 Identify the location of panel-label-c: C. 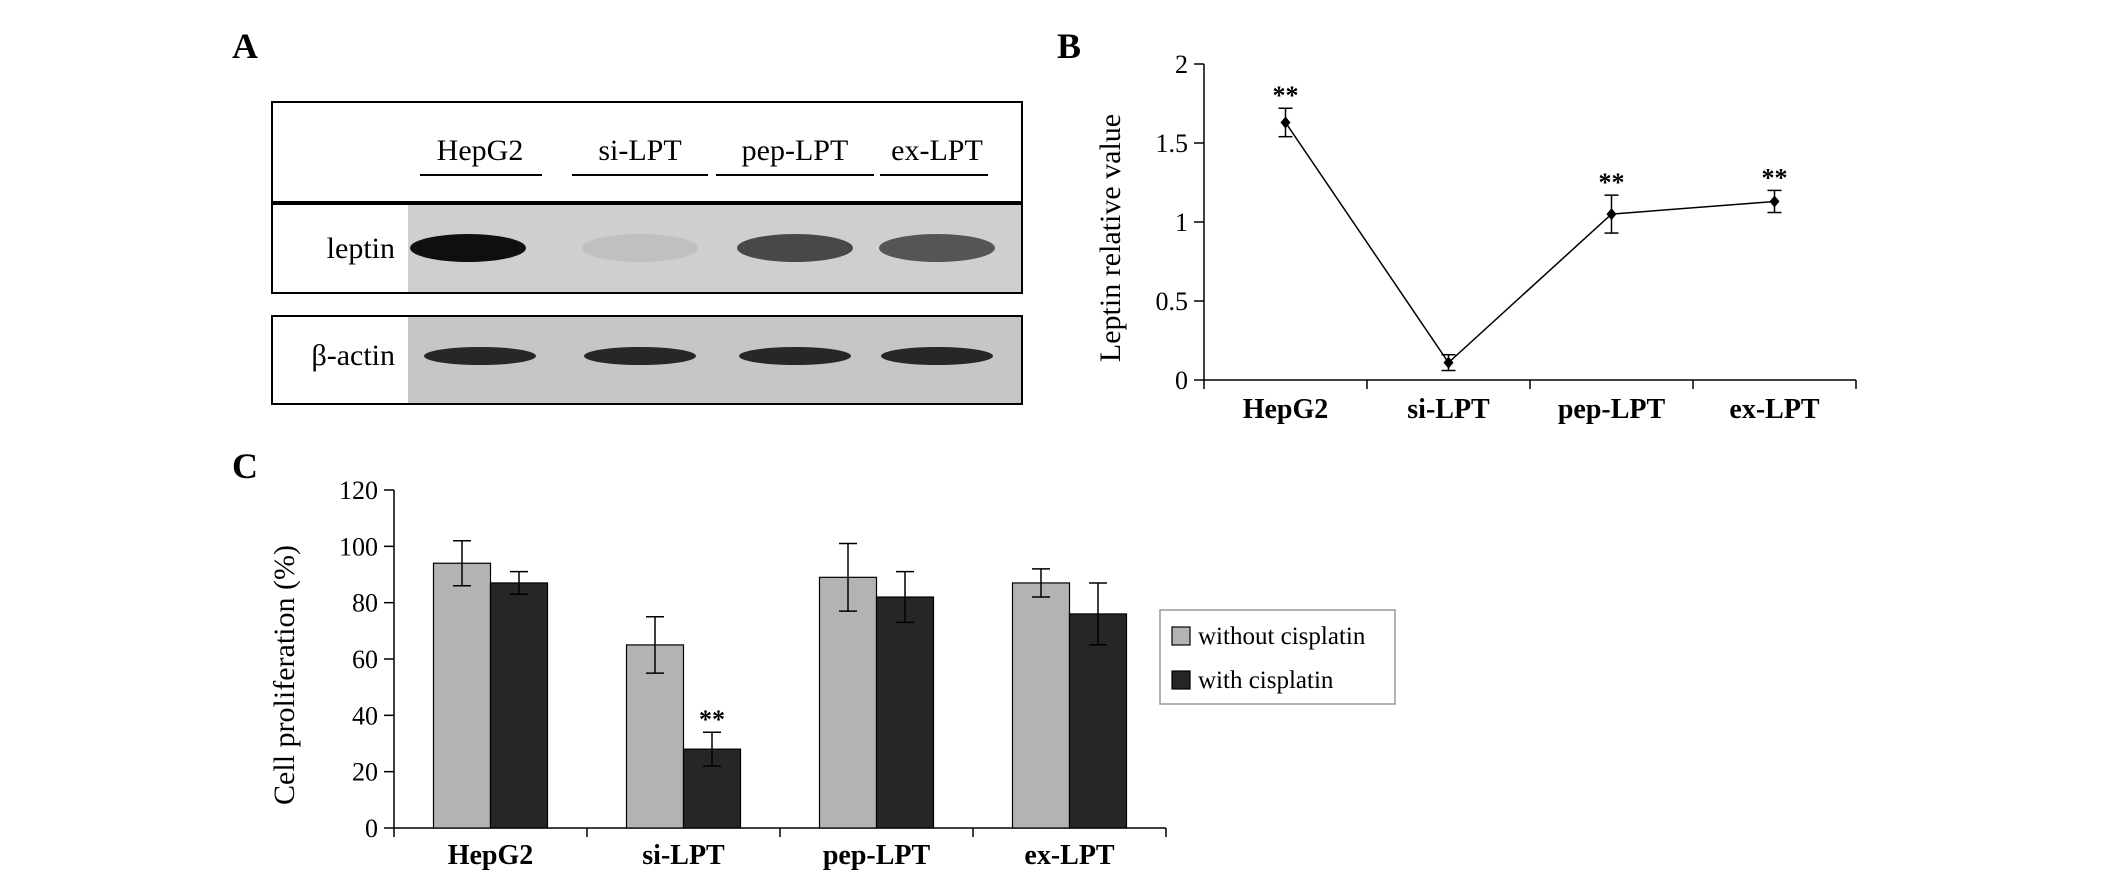
(245, 466).